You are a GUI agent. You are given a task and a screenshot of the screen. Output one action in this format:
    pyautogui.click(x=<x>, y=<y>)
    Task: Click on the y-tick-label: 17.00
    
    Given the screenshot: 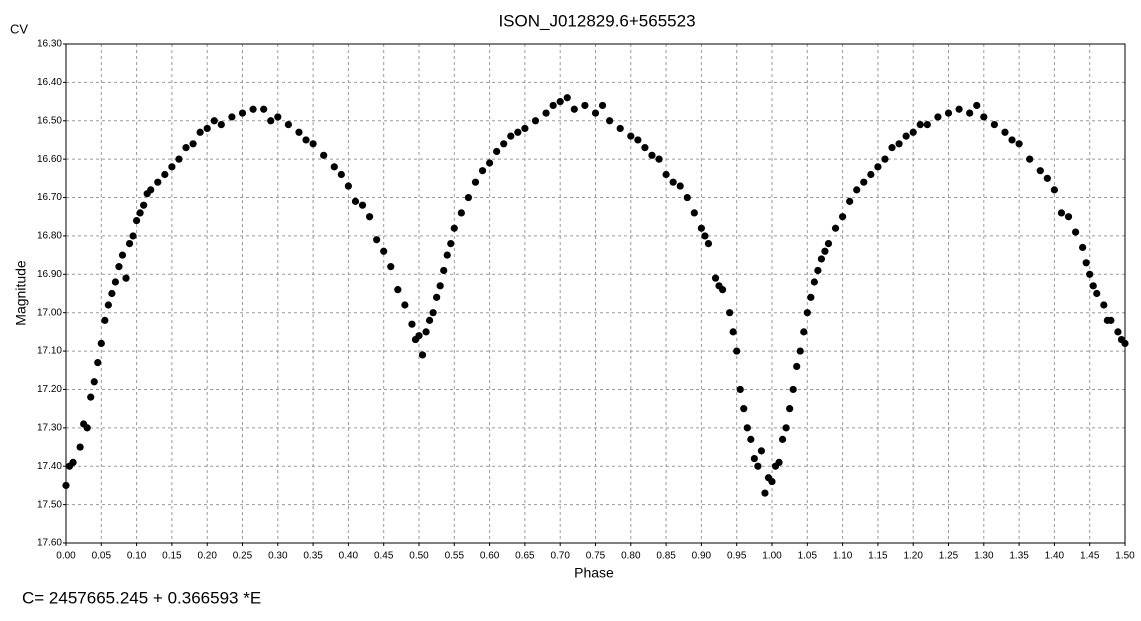 What is the action you would take?
    pyautogui.click(x=49, y=312)
    